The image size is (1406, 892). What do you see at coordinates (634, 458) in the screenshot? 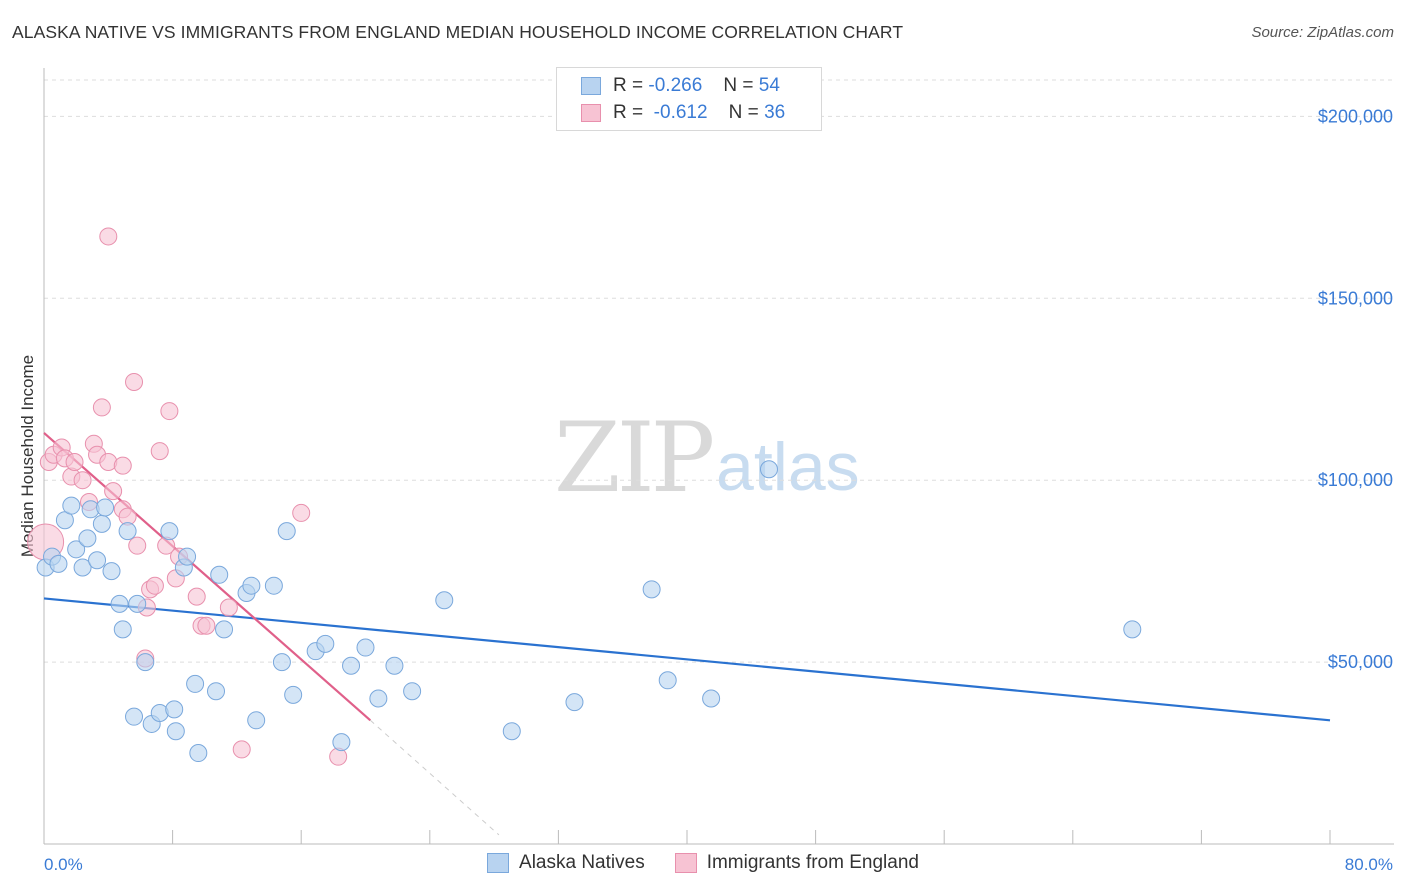
I see `watermark-zip: ZIP` at bounding box center [634, 458].